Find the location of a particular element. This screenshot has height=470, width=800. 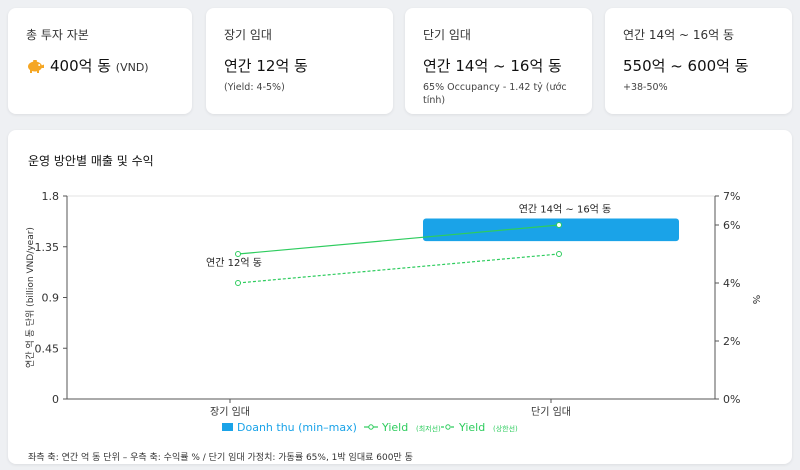

revenue-bar is located at coordinates (551, 230).